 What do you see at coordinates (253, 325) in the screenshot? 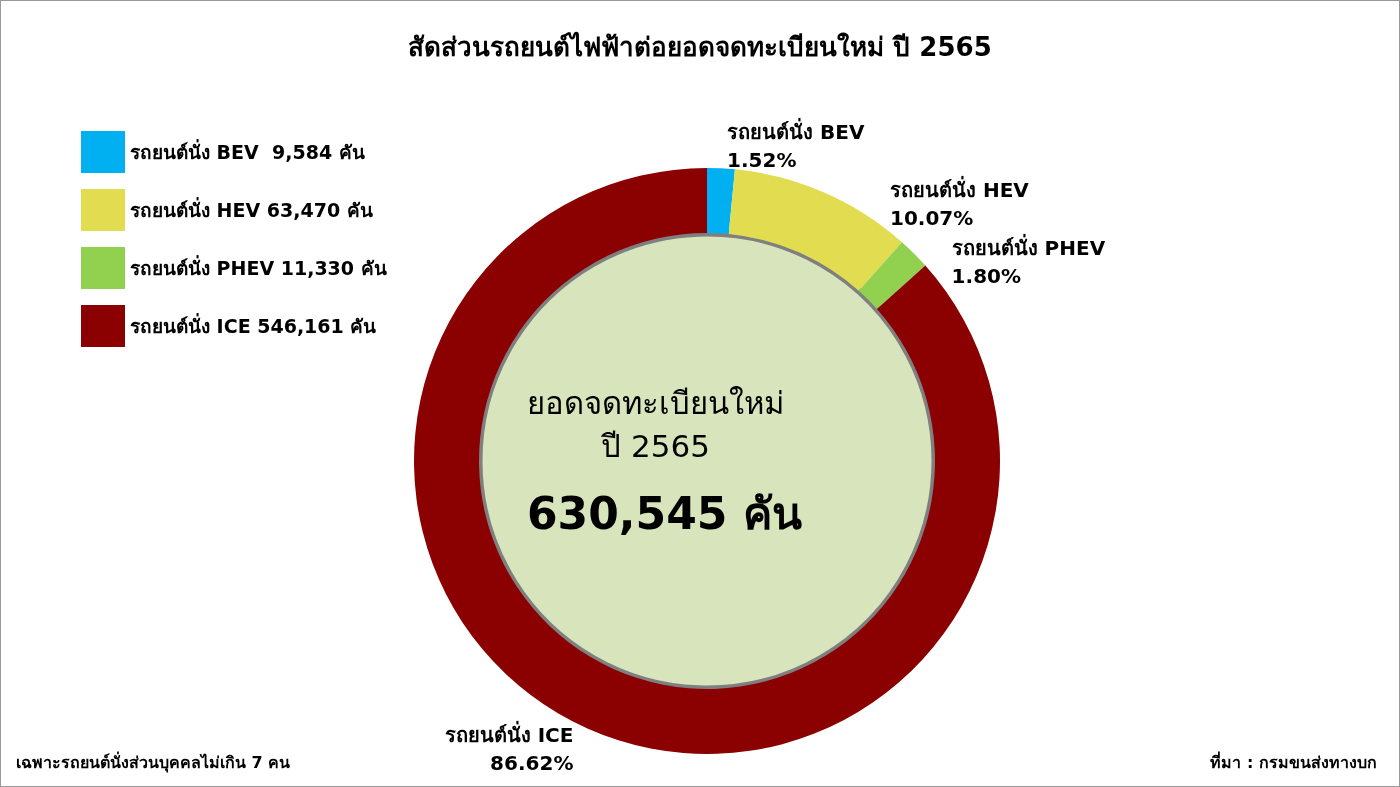
I see `legend-label: รถยนต์นั่ง ICE 546,161 คัน` at bounding box center [253, 325].